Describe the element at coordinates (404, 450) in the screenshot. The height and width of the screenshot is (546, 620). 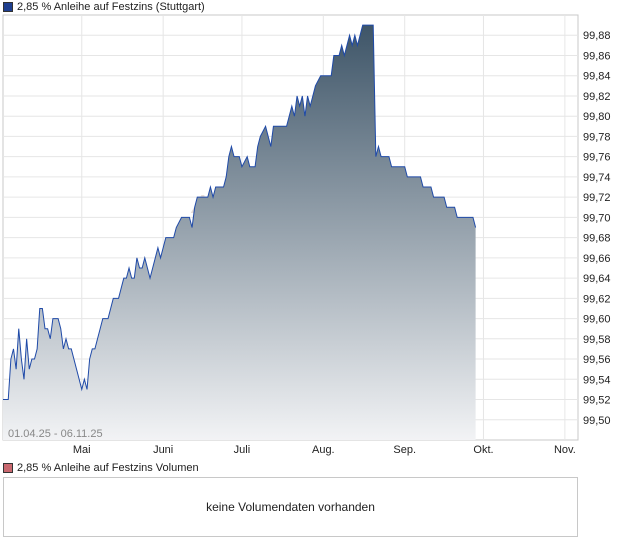
I see `x-tick-label: Sep.` at that location.